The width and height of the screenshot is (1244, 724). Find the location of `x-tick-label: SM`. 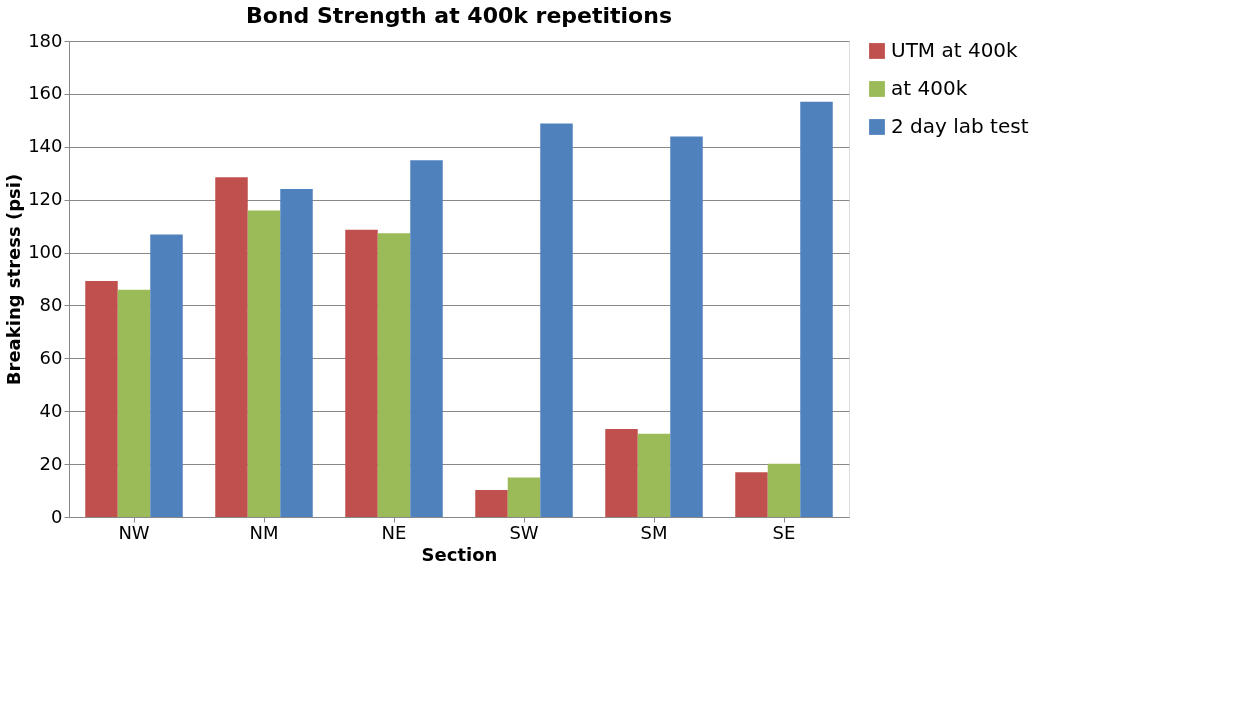

x-tick-label: SM is located at coordinates (654, 532).